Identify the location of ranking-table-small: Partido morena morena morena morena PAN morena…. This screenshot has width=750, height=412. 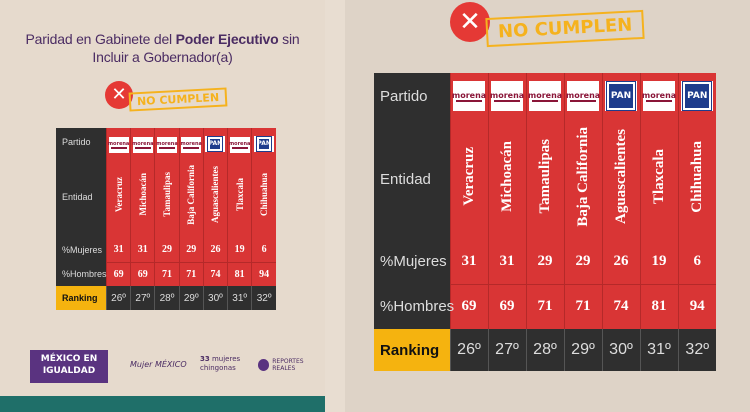
(166, 219).